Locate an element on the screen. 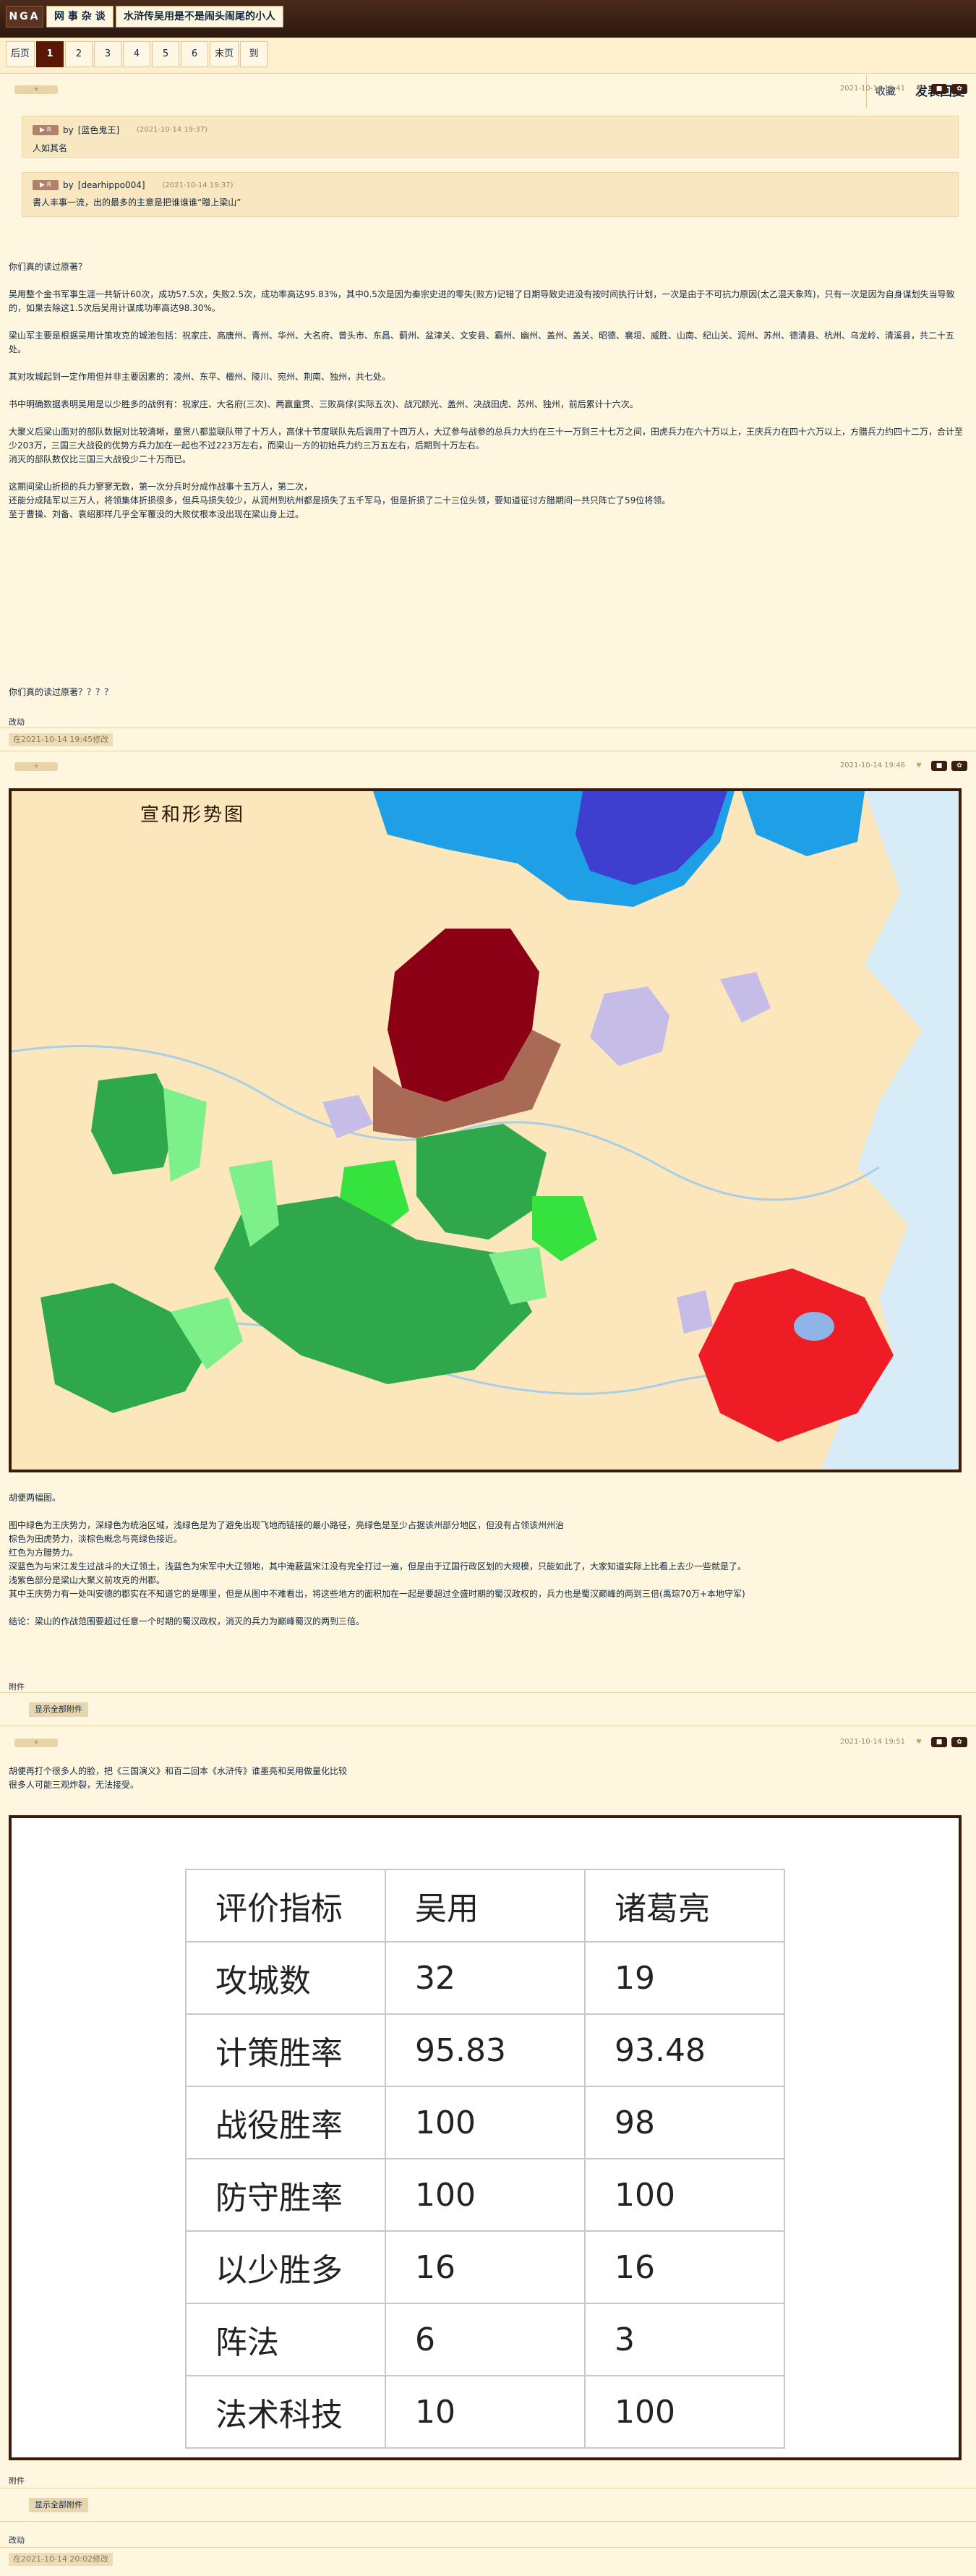  post-header: ★ 2021-10-14 19:41 ♥ ■ ✿ is located at coordinates (488, 89).